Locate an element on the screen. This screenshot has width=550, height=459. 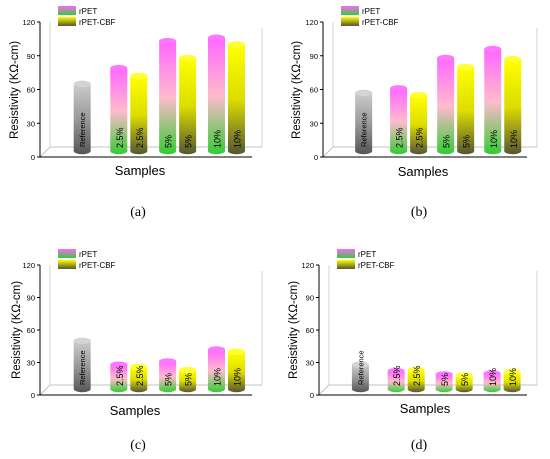
panel-label-d: (d) is located at coordinates (419, 445).